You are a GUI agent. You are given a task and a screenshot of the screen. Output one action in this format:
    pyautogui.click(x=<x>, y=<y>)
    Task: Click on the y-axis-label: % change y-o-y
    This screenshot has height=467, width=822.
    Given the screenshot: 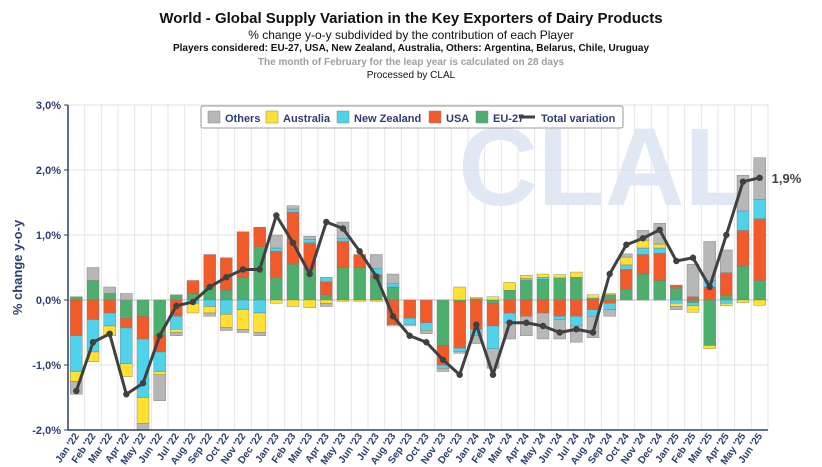 What is the action you would take?
    pyautogui.click(x=17, y=267)
    